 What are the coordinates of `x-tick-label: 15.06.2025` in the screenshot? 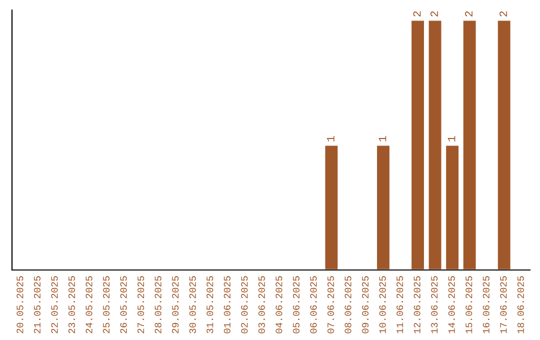 It's located at (469, 305).